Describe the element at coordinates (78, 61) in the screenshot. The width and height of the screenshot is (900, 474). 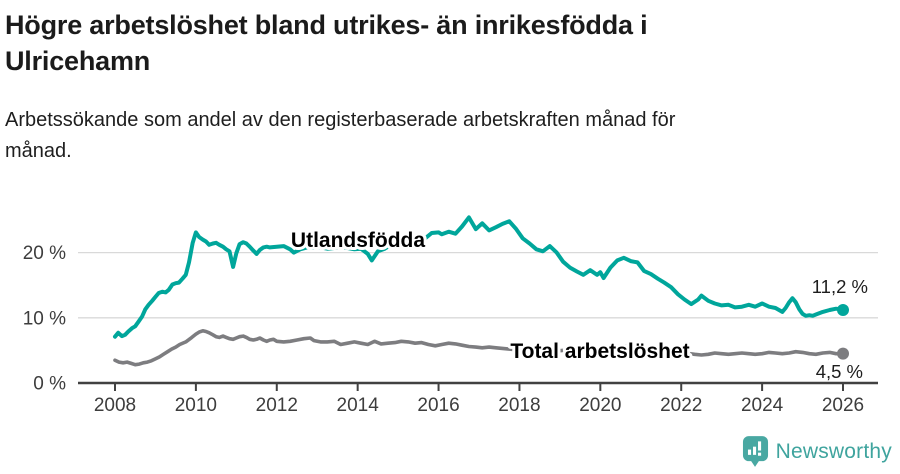
I see `title-line-2: Ulricehamn` at that location.